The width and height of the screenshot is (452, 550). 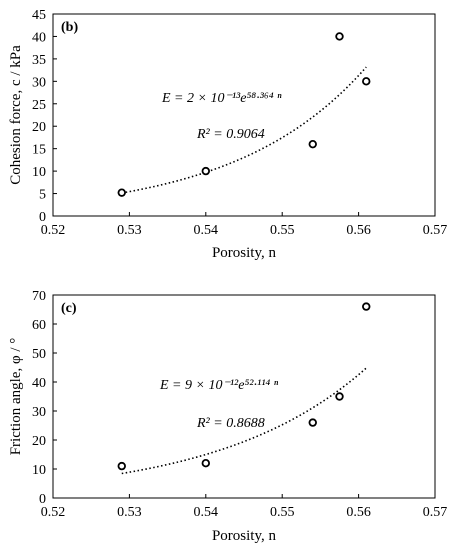 I want to click on y-tick-label: 25, so click(x=39, y=105).